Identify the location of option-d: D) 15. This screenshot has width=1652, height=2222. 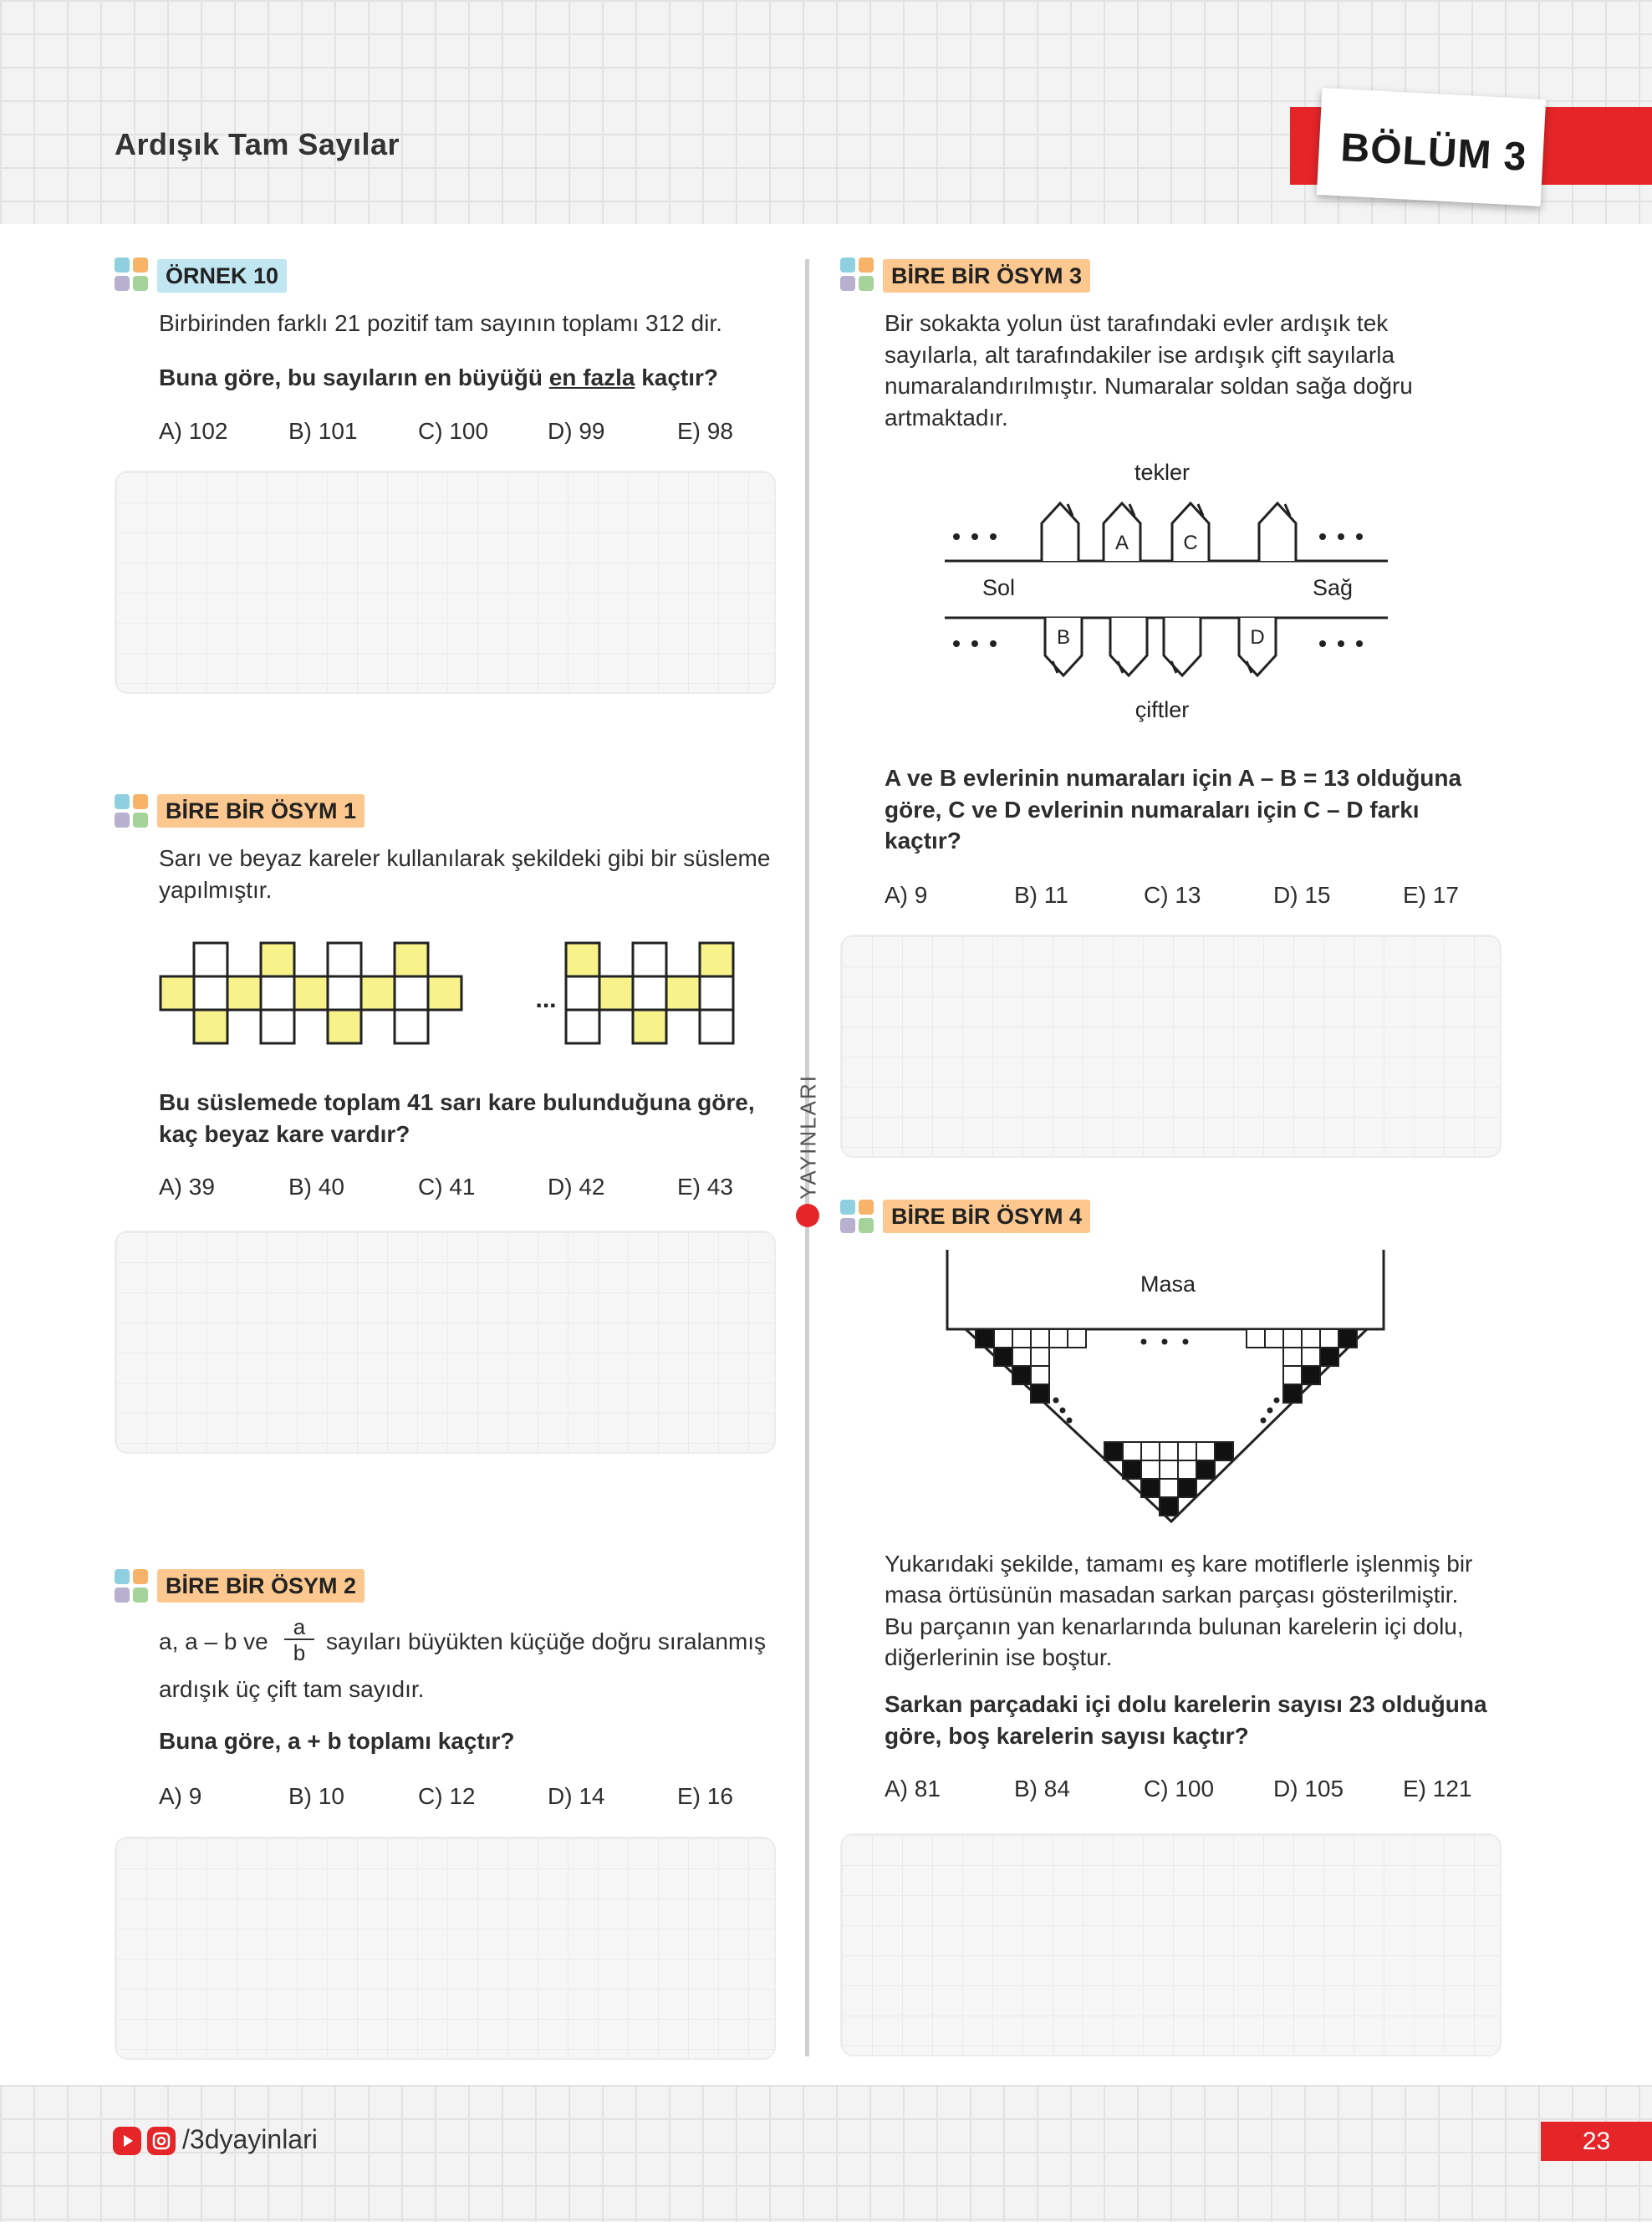
(1302, 895).